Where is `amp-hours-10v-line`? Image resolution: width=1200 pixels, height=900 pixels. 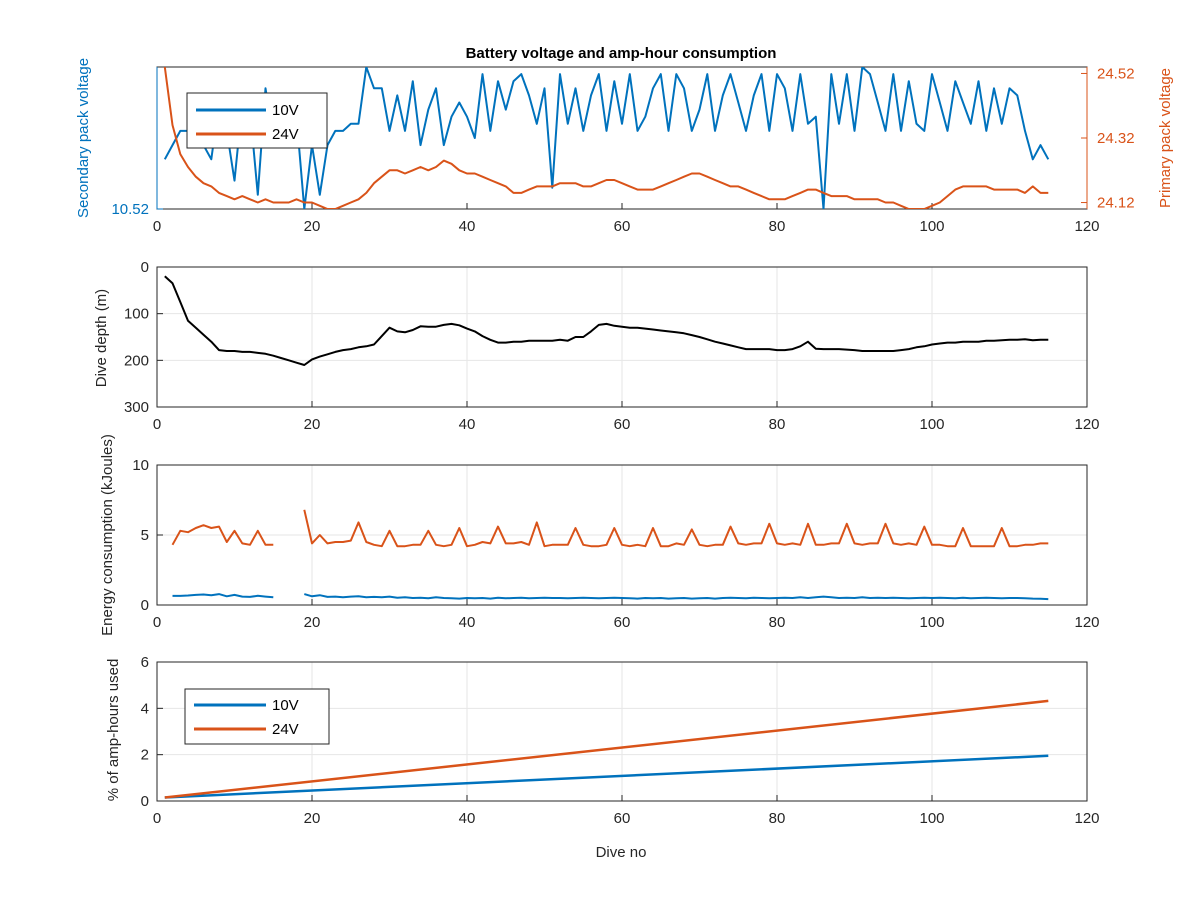
amp-hours-10v-line is located at coordinates (606, 776).